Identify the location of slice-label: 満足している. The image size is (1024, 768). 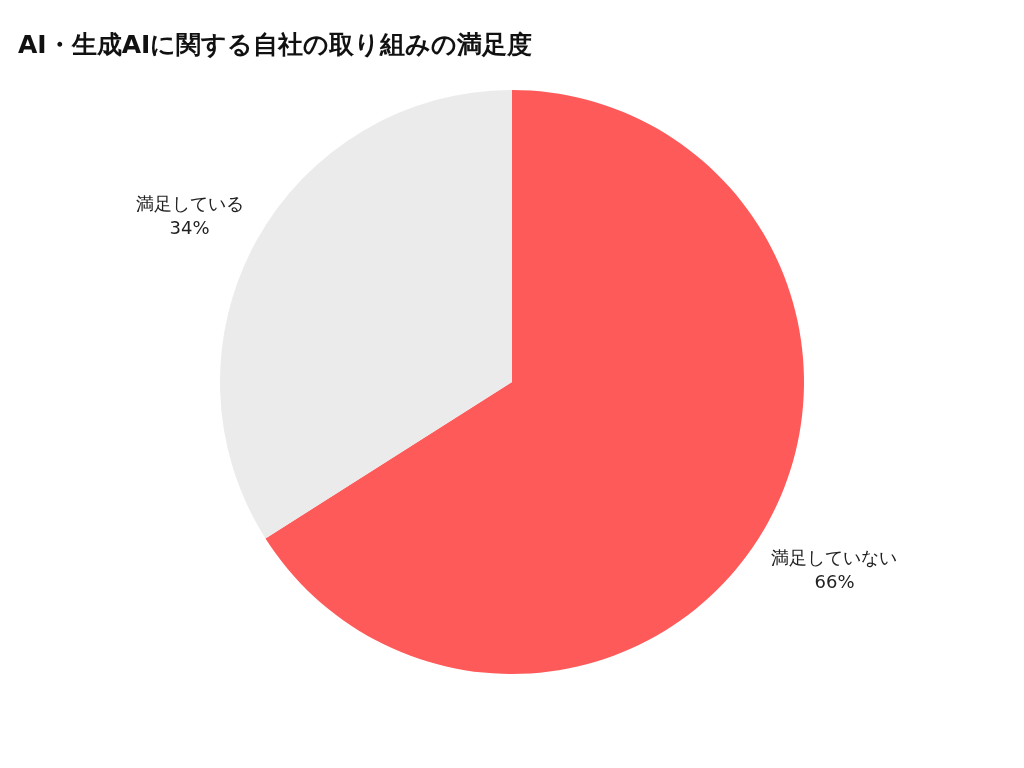
(189, 203).